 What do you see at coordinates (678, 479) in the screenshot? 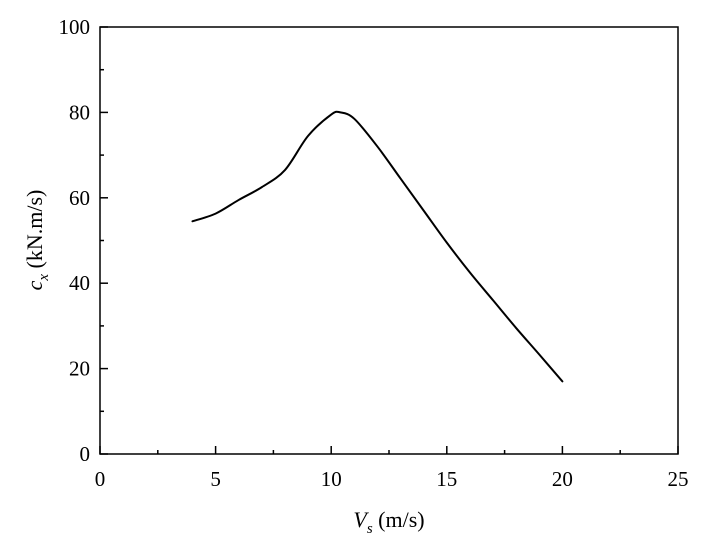
I see `x-tick-label: 25` at bounding box center [678, 479].